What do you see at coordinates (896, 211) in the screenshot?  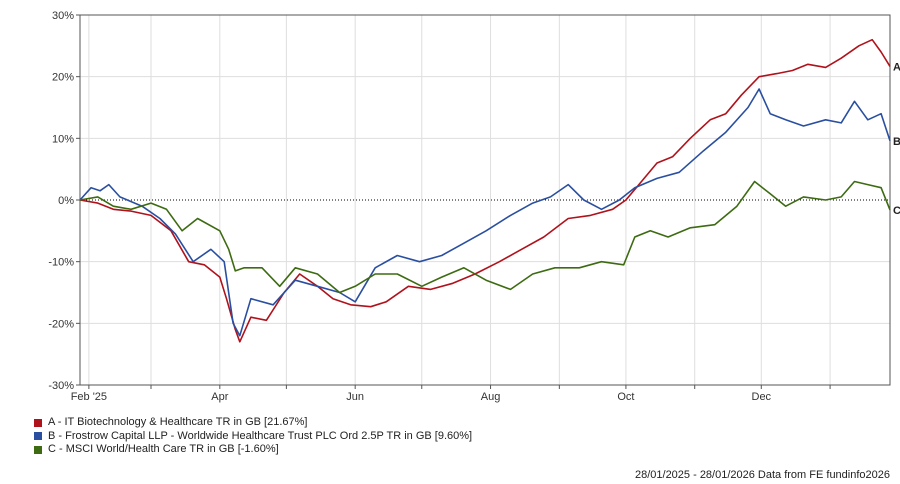 I see `series-end-label: C` at bounding box center [896, 211].